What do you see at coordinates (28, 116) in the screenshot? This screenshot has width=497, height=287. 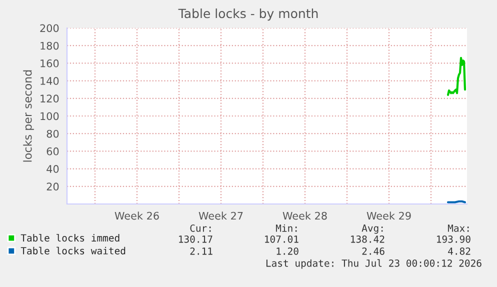 I see `y-axis-title: locks per second` at bounding box center [28, 116].